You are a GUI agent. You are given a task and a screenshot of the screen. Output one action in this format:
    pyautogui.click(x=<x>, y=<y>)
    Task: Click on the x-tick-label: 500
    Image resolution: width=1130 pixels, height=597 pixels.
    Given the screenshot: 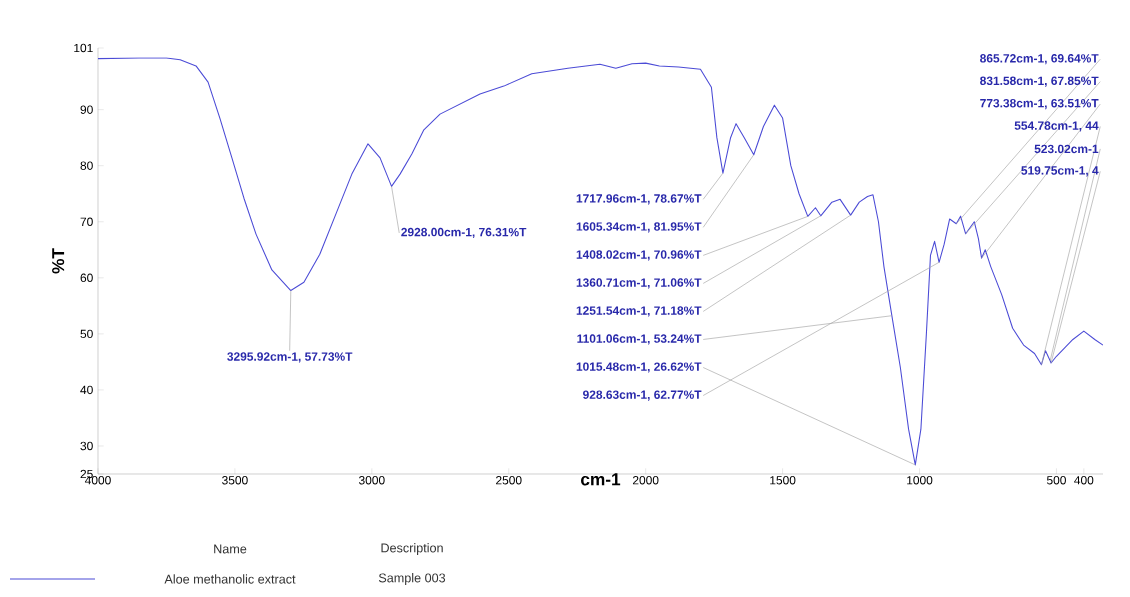 What is the action you would take?
    pyautogui.click(x=1056, y=480)
    